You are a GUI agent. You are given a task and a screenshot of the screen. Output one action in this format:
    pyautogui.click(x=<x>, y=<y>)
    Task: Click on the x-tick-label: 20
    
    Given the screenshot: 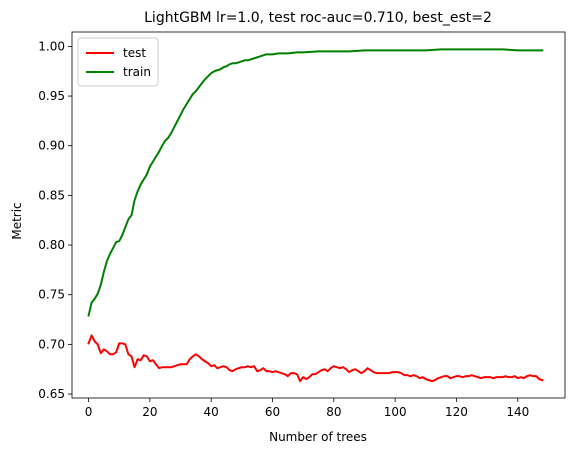 What is the action you would take?
    pyautogui.click(x=149, y=412)
    